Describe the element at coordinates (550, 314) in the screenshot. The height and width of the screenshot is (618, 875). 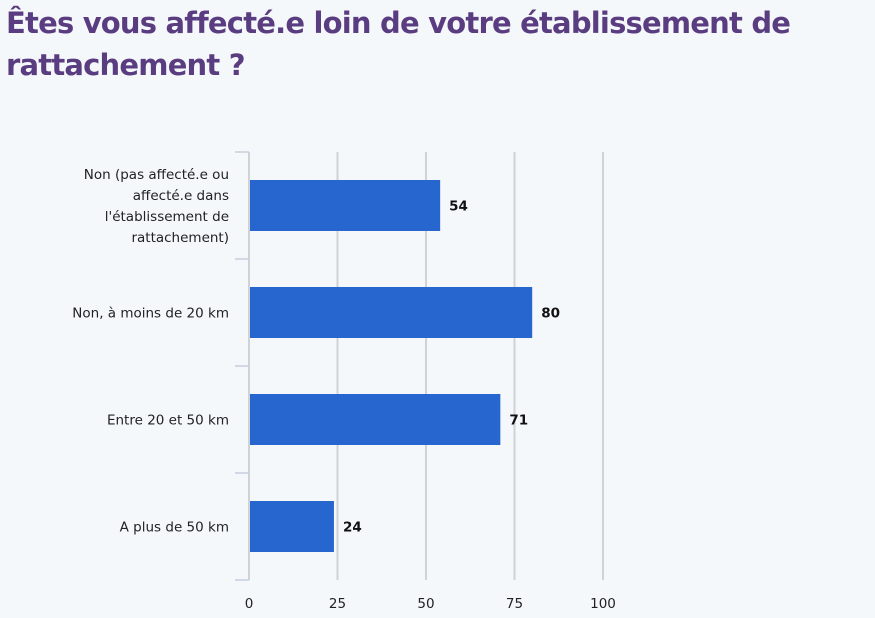
I see `data-label: 80` at that location.